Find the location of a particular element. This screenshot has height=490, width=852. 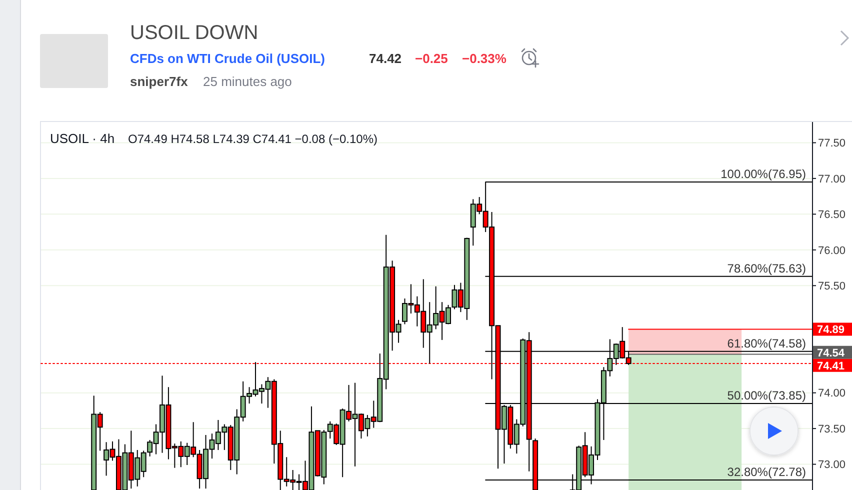

ref-line-label: 74.54 is located at coordinates (831, 353).